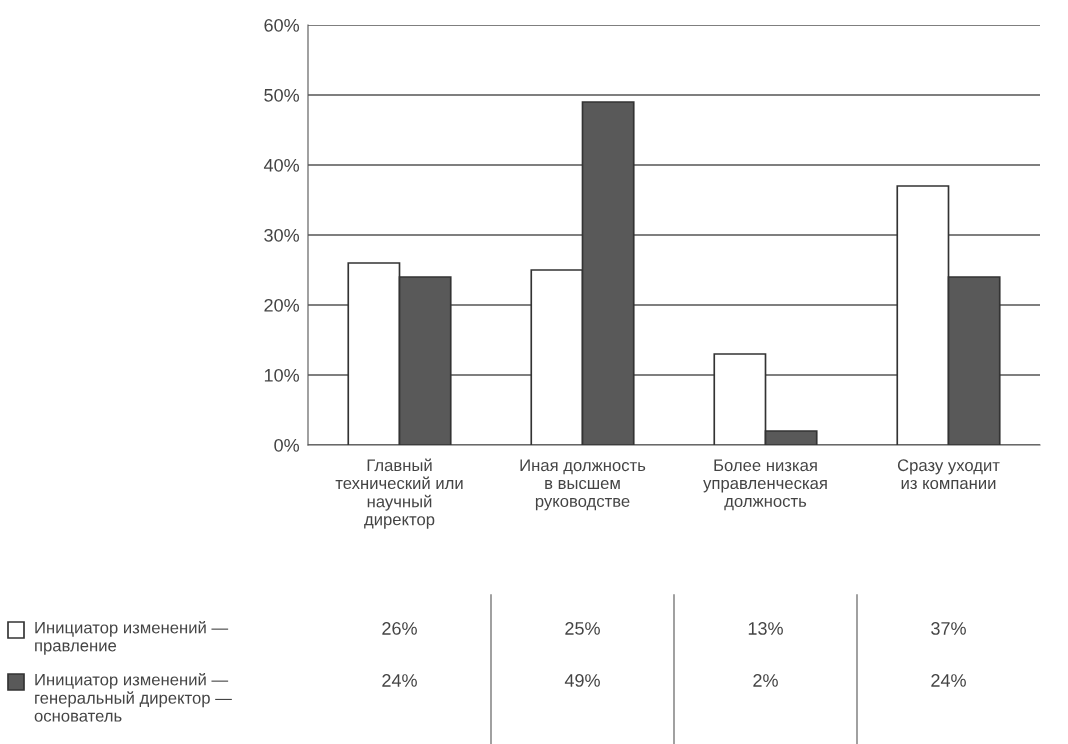  I want to click on legend-label: Инициатор изменений — правление, so click(132, 638).